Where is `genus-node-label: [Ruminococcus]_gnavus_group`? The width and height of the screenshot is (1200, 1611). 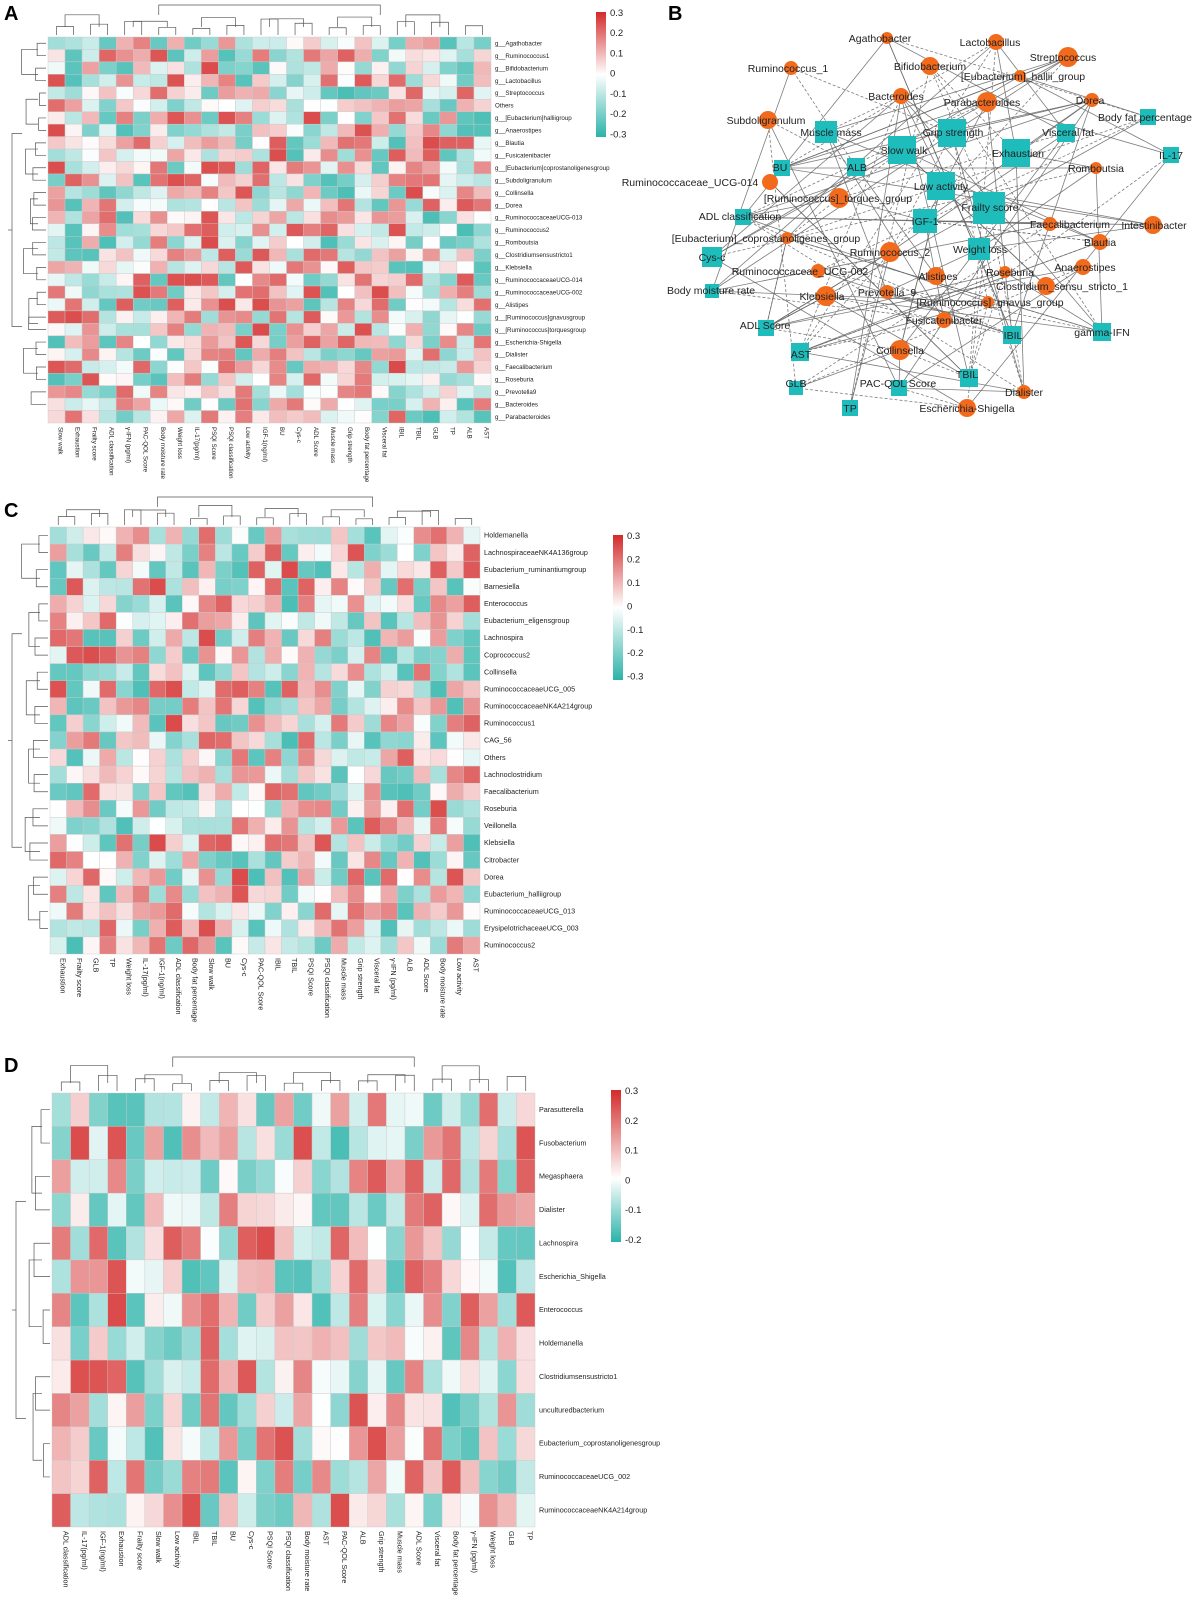 genus-node-label: [Ruminococcus]_gnavus_group is located at coordinates (989, 303).